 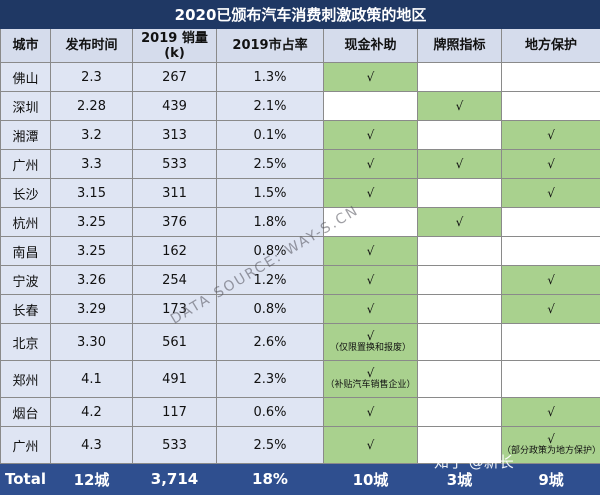 What do you see at coordinates (26, 445) in the screenshot?
I see `city-cell: 广州` at bounding box center [26, 445].